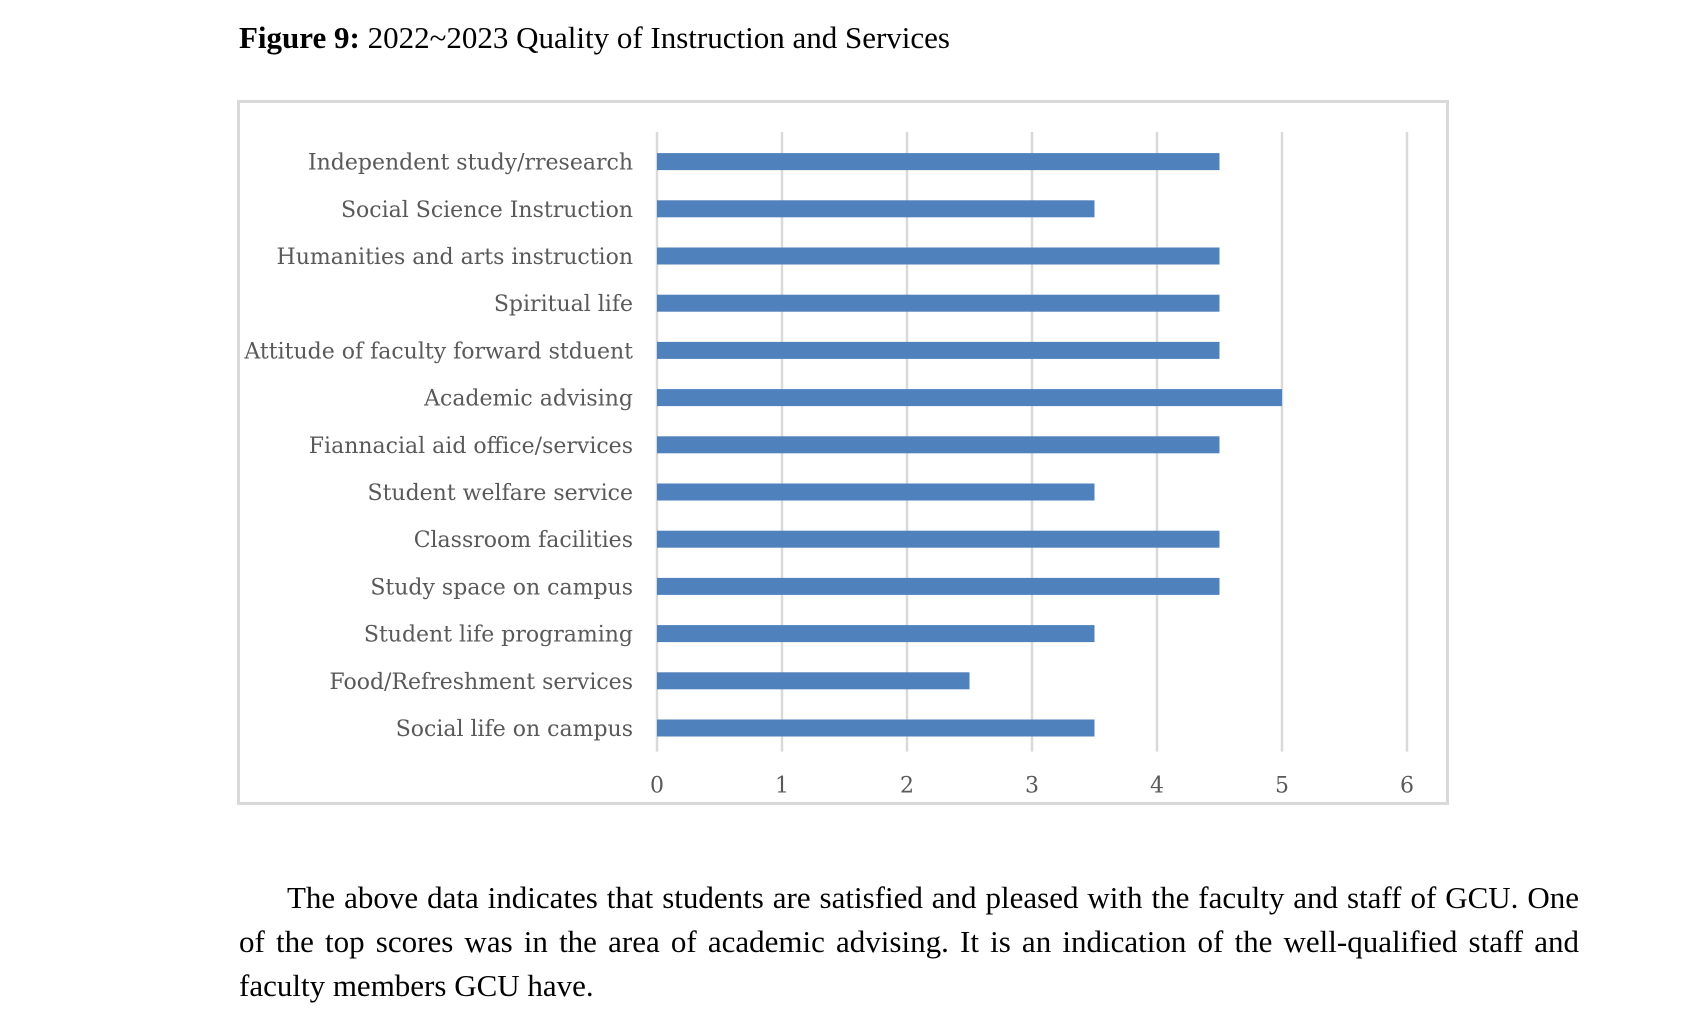 The width and height of the screenshot is (1700, 1019). I want to click on category-label: Attitude of faculty forward stduent, so click(438, 351).